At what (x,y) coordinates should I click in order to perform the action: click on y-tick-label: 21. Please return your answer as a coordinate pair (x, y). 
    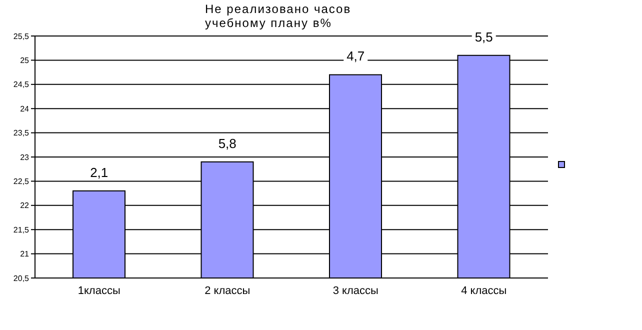
    Looking at the image, I should click on (25, 254).